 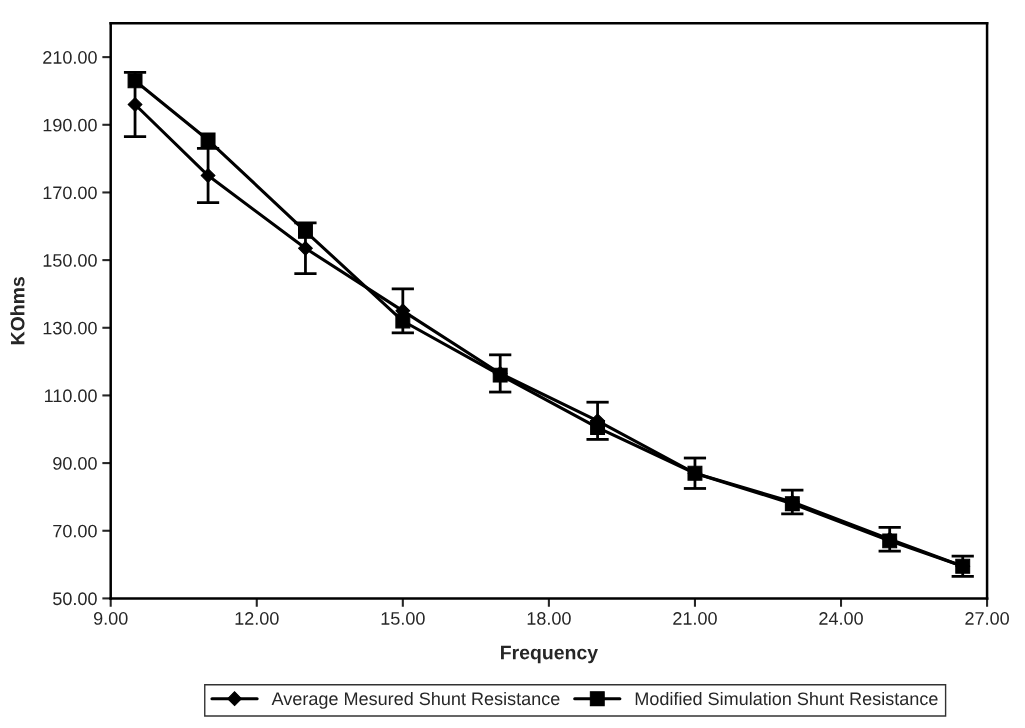 What do you see at coordinates (110, 618) in the screenshot?
I see `x-tick-label: 9.00` at bounding box center [110, 618].